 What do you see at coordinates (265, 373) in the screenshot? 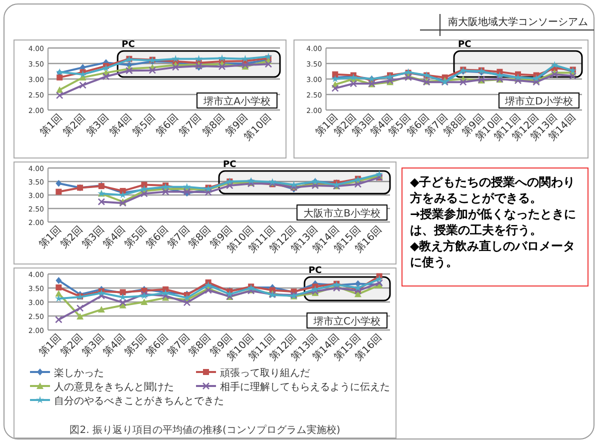
I see `legend-label: 頑張って取り組んだ` at bounding box center [265, 373].